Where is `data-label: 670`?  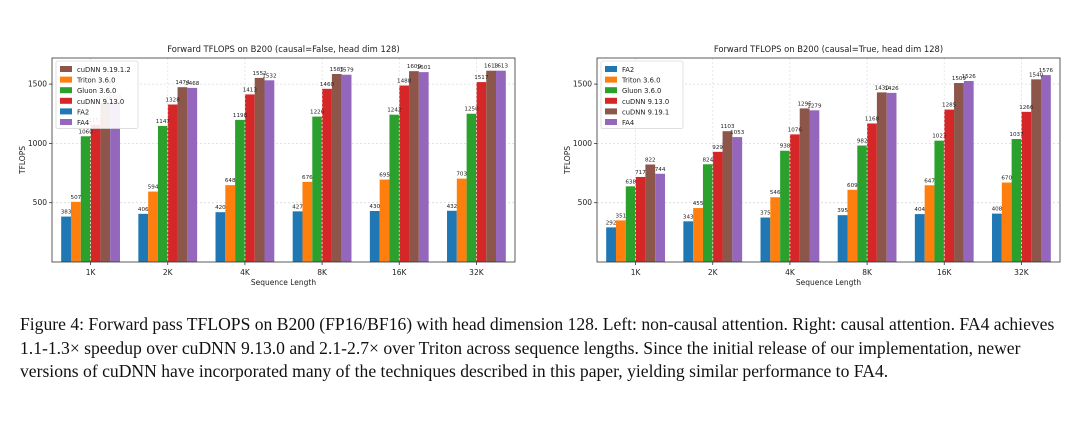 data-label: 670 is located at coordinates (1006, 179).